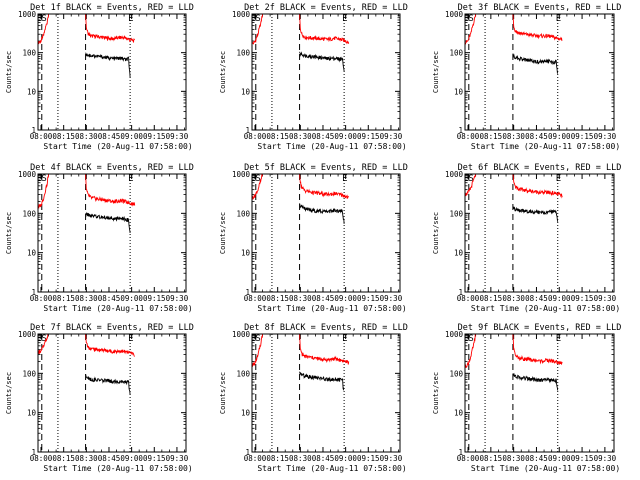  I want to click on chart-title: Det 3f BLACK = Events, RED = LLD, so click(540, 8).